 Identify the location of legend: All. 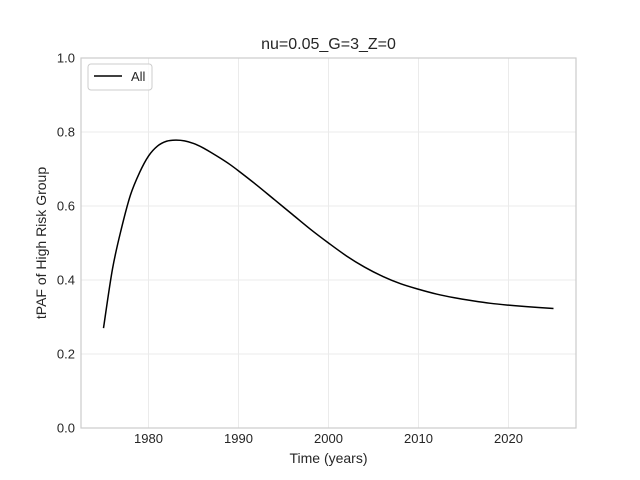
(120, 77).